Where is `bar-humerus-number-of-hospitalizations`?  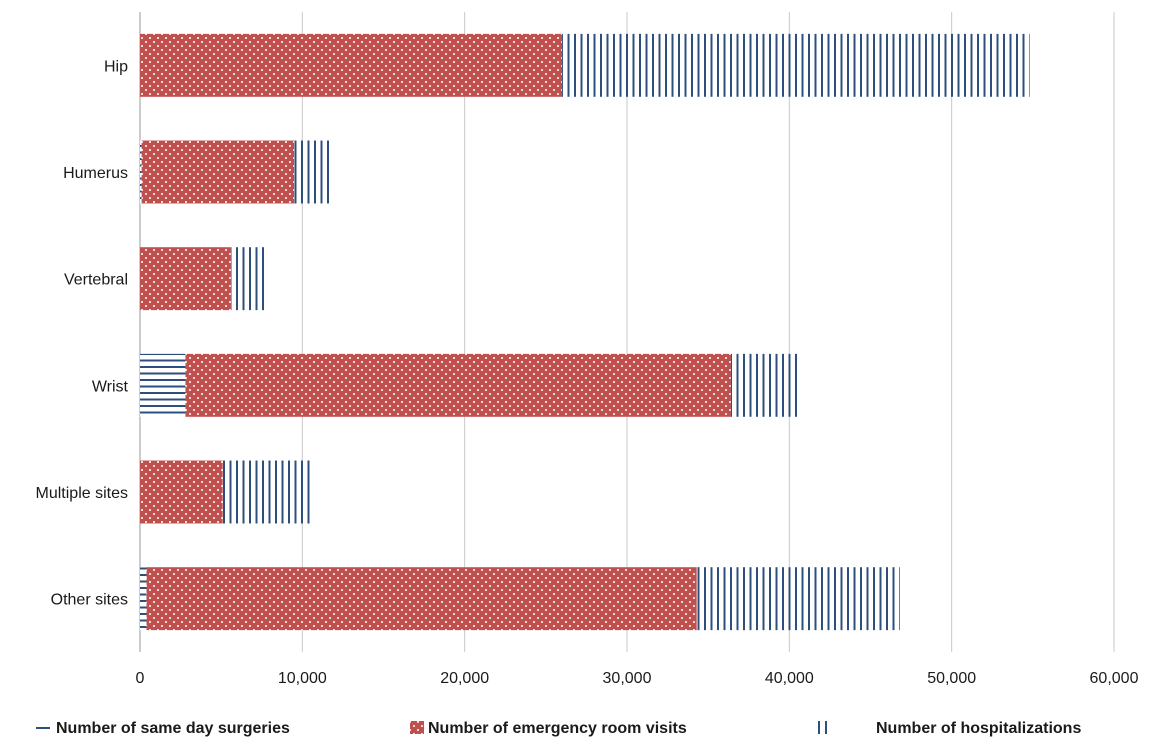
bar-humerus-number-of-hospitalizations is located at coordinates (312, 172).